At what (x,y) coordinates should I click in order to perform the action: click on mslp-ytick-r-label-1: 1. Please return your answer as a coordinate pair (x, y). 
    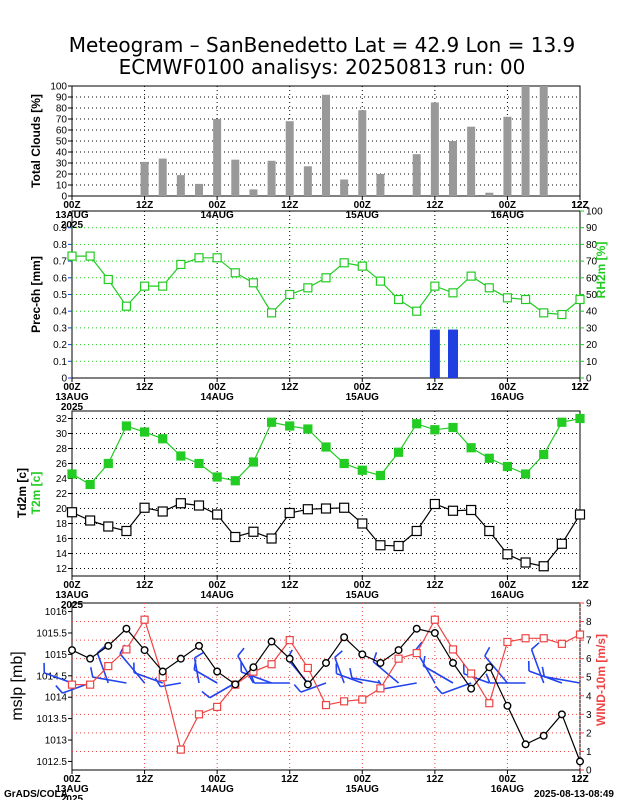
    Looking at the image, I should click on (589, 752).